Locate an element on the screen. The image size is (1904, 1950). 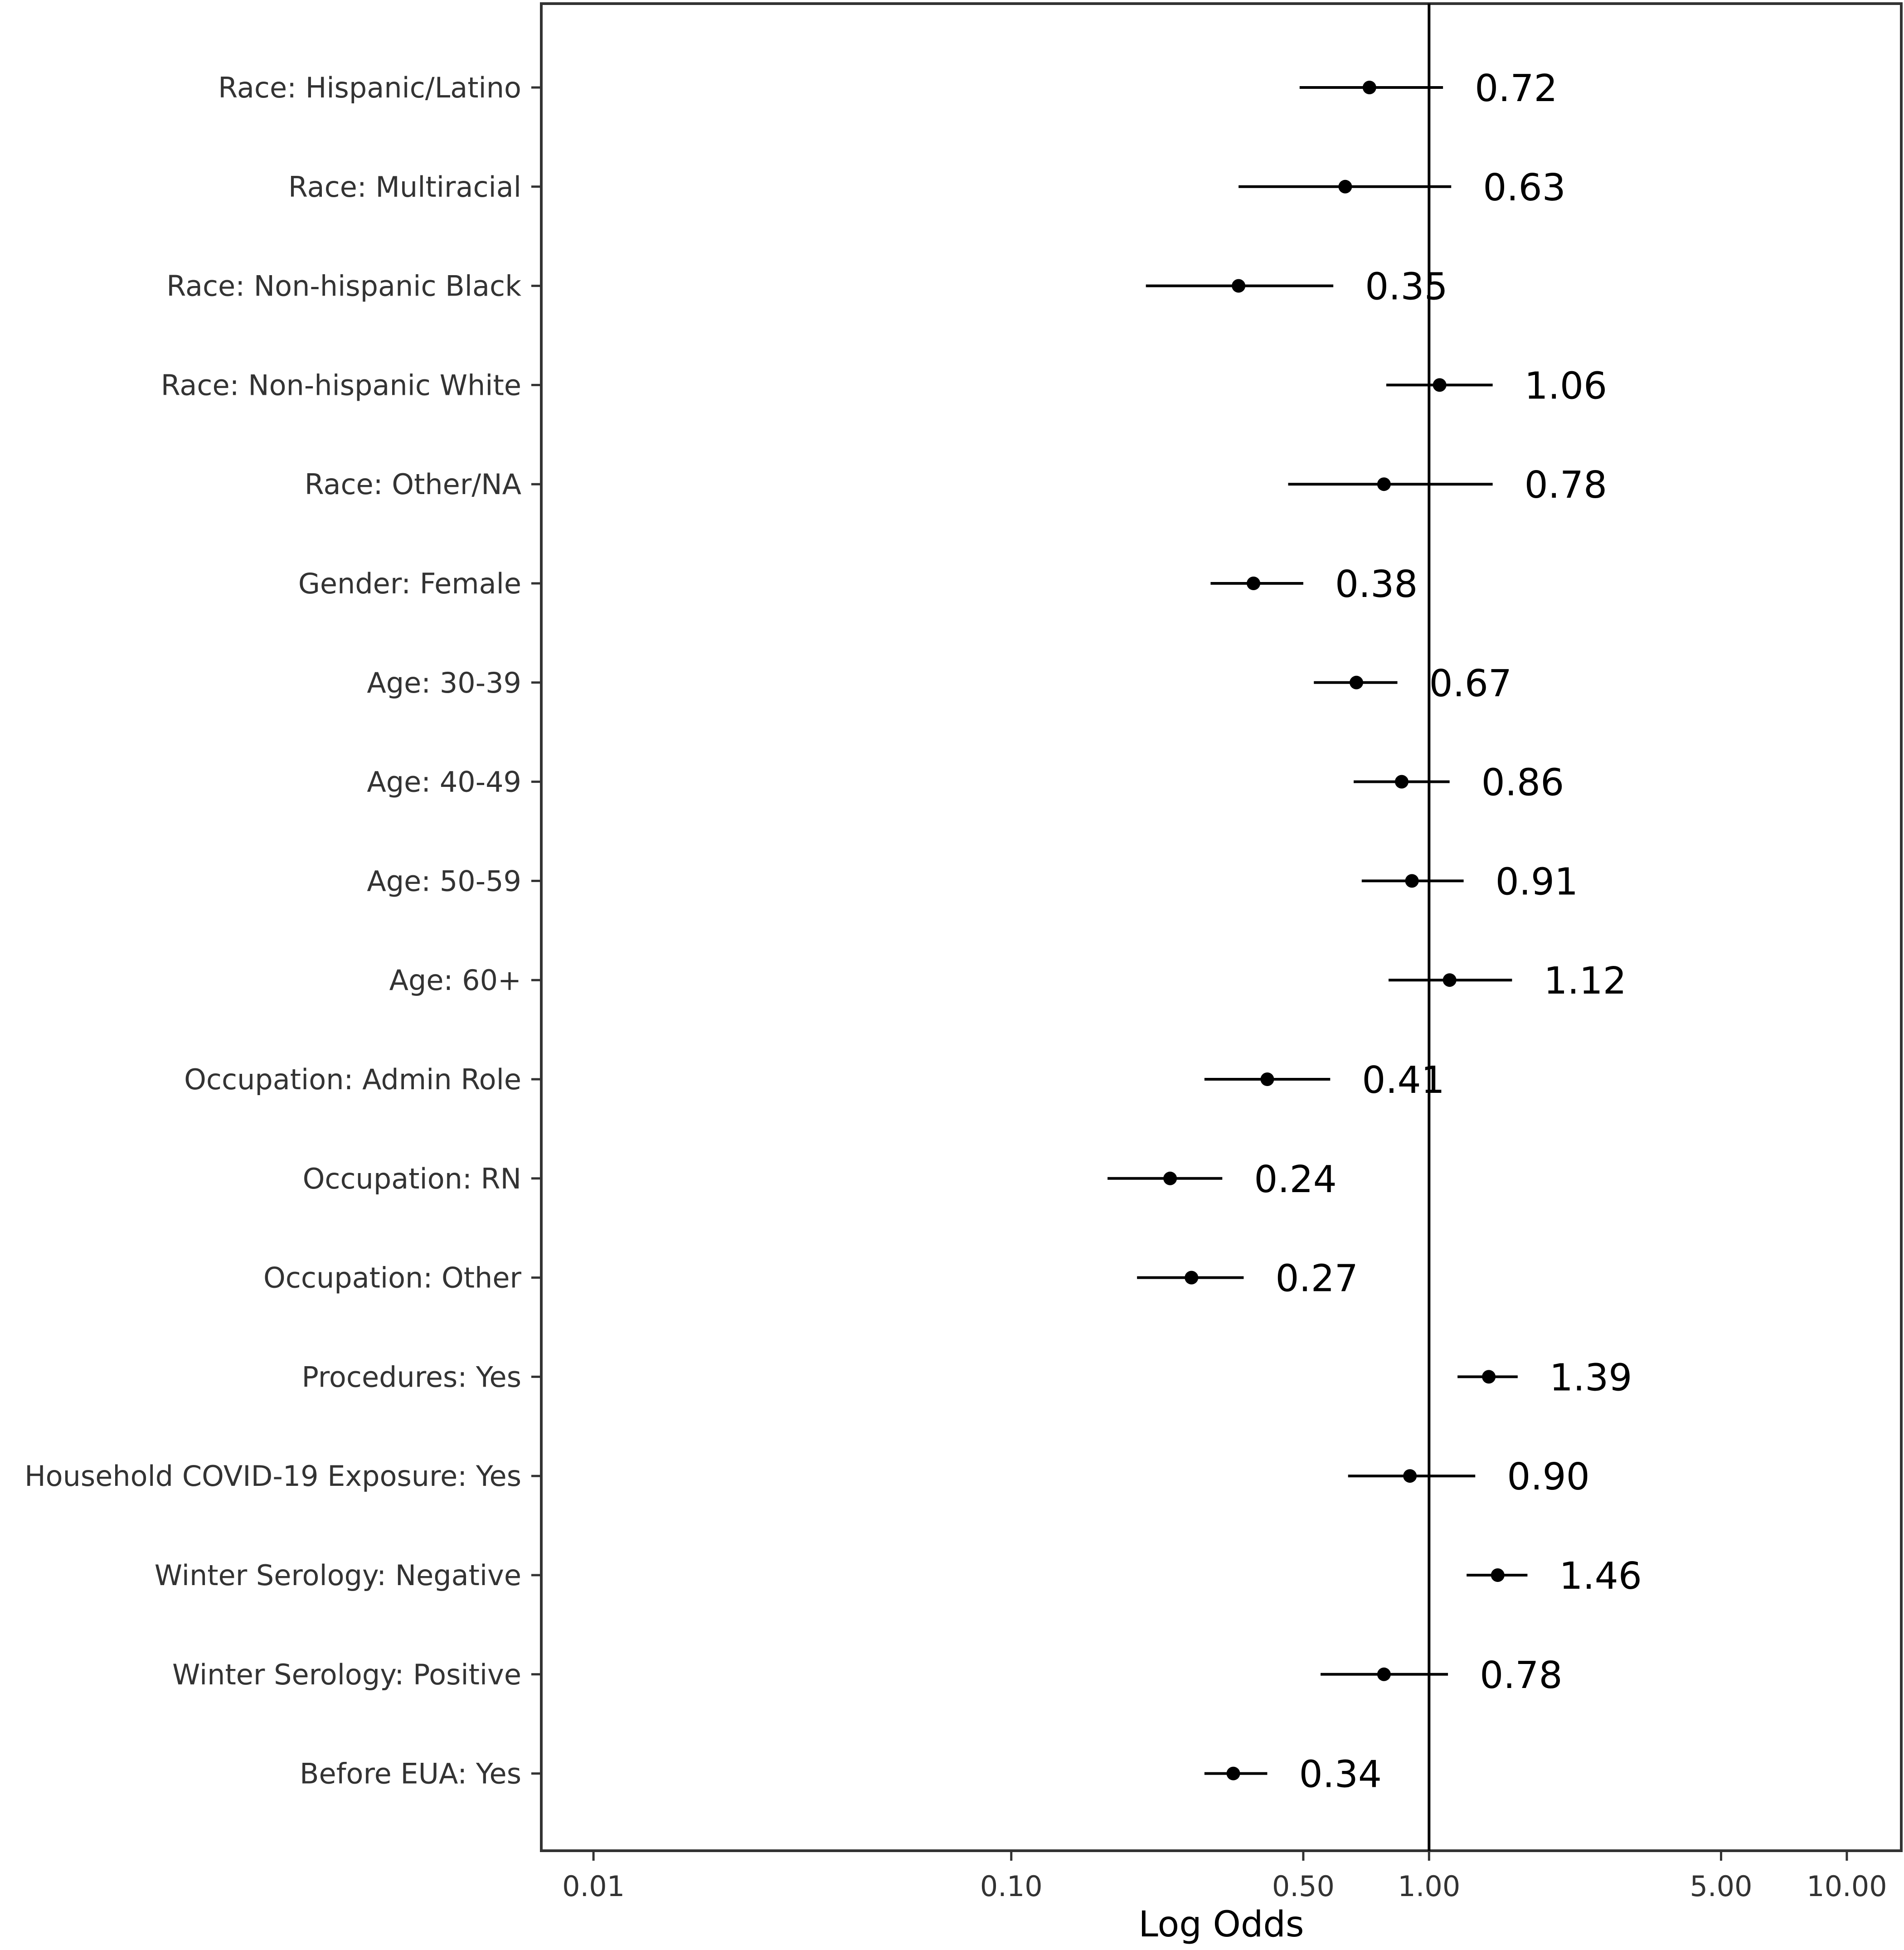
estimate-value-label: 0.35 is located at coordinates (1406, 287).